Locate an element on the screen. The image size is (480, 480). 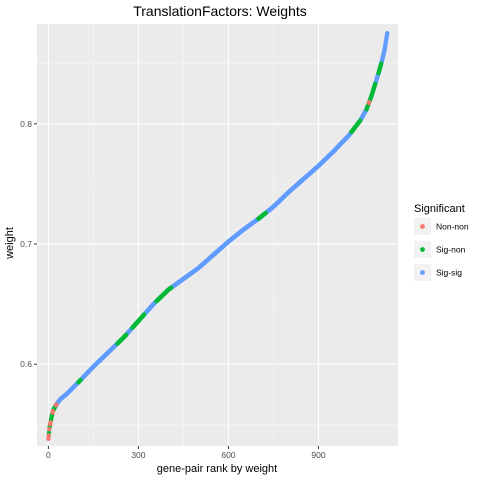
y-axis-title: weight is located at coordinates (10, 243).